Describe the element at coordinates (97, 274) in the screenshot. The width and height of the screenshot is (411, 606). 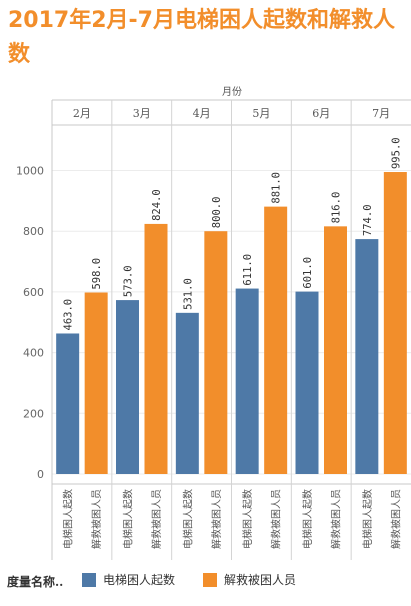
I see `bar-value-label: 598.0` at that location.